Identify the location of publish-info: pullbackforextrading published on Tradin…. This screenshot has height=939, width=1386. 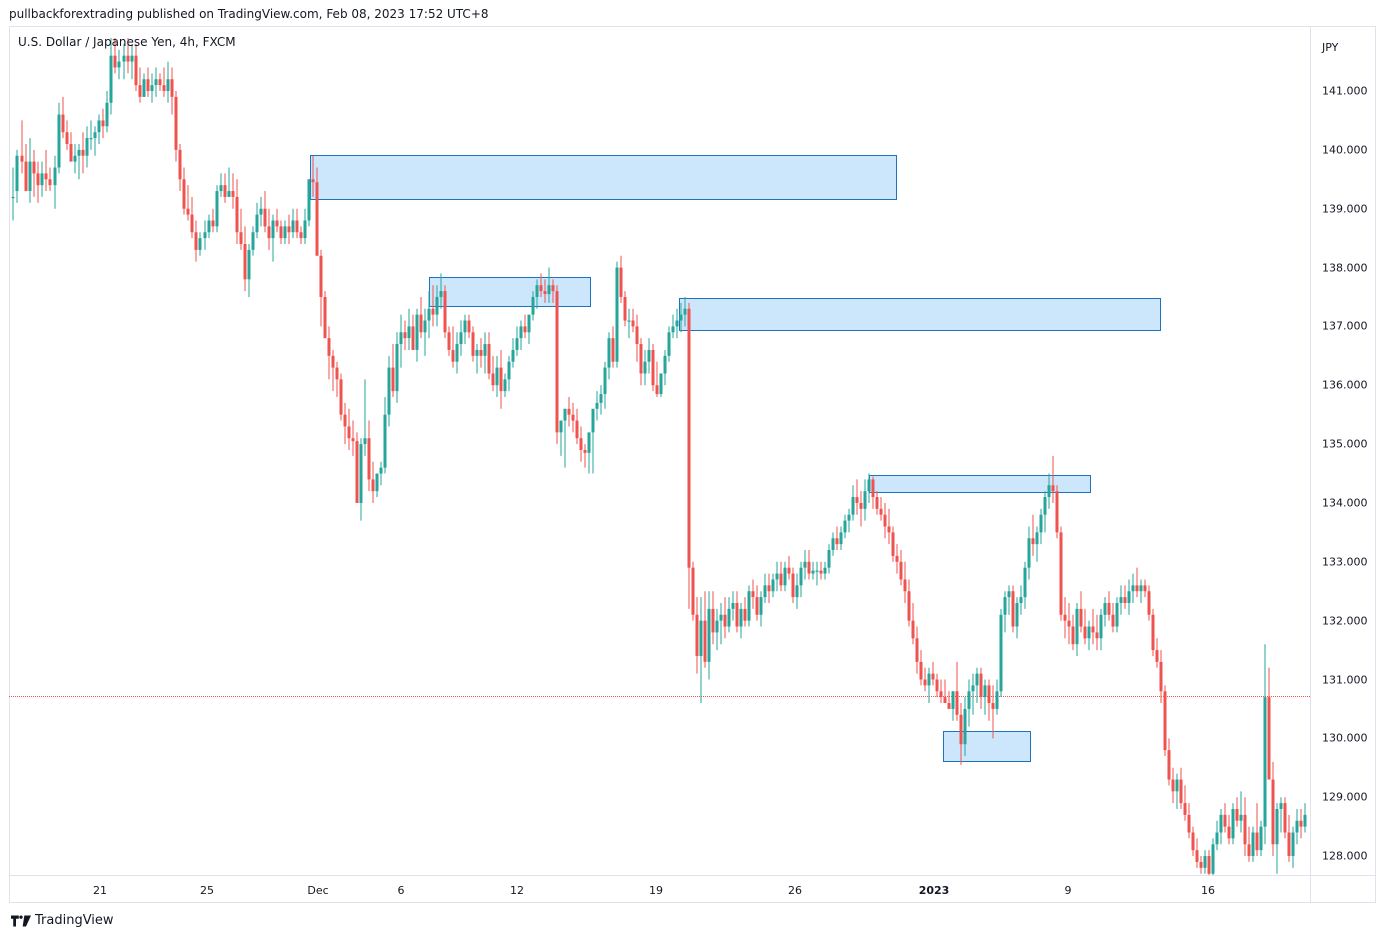
(249, 14).